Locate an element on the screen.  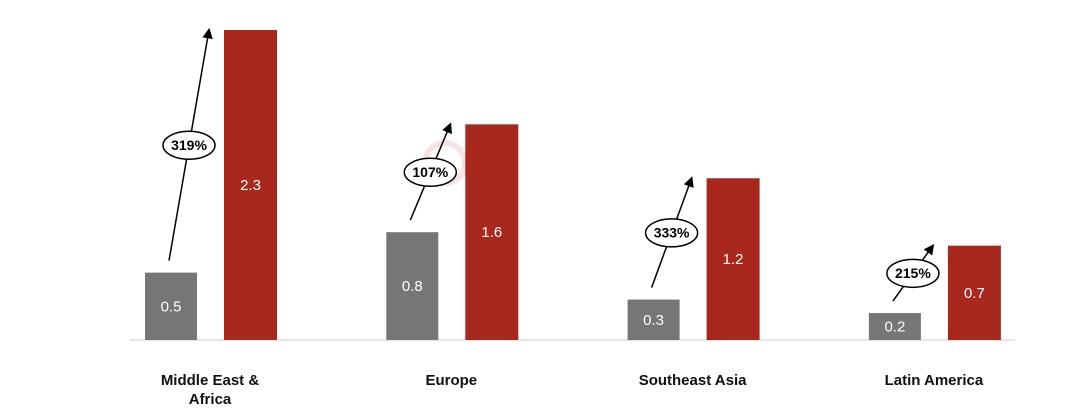
value-label: 0.8 is located at coordinates (412, 286).